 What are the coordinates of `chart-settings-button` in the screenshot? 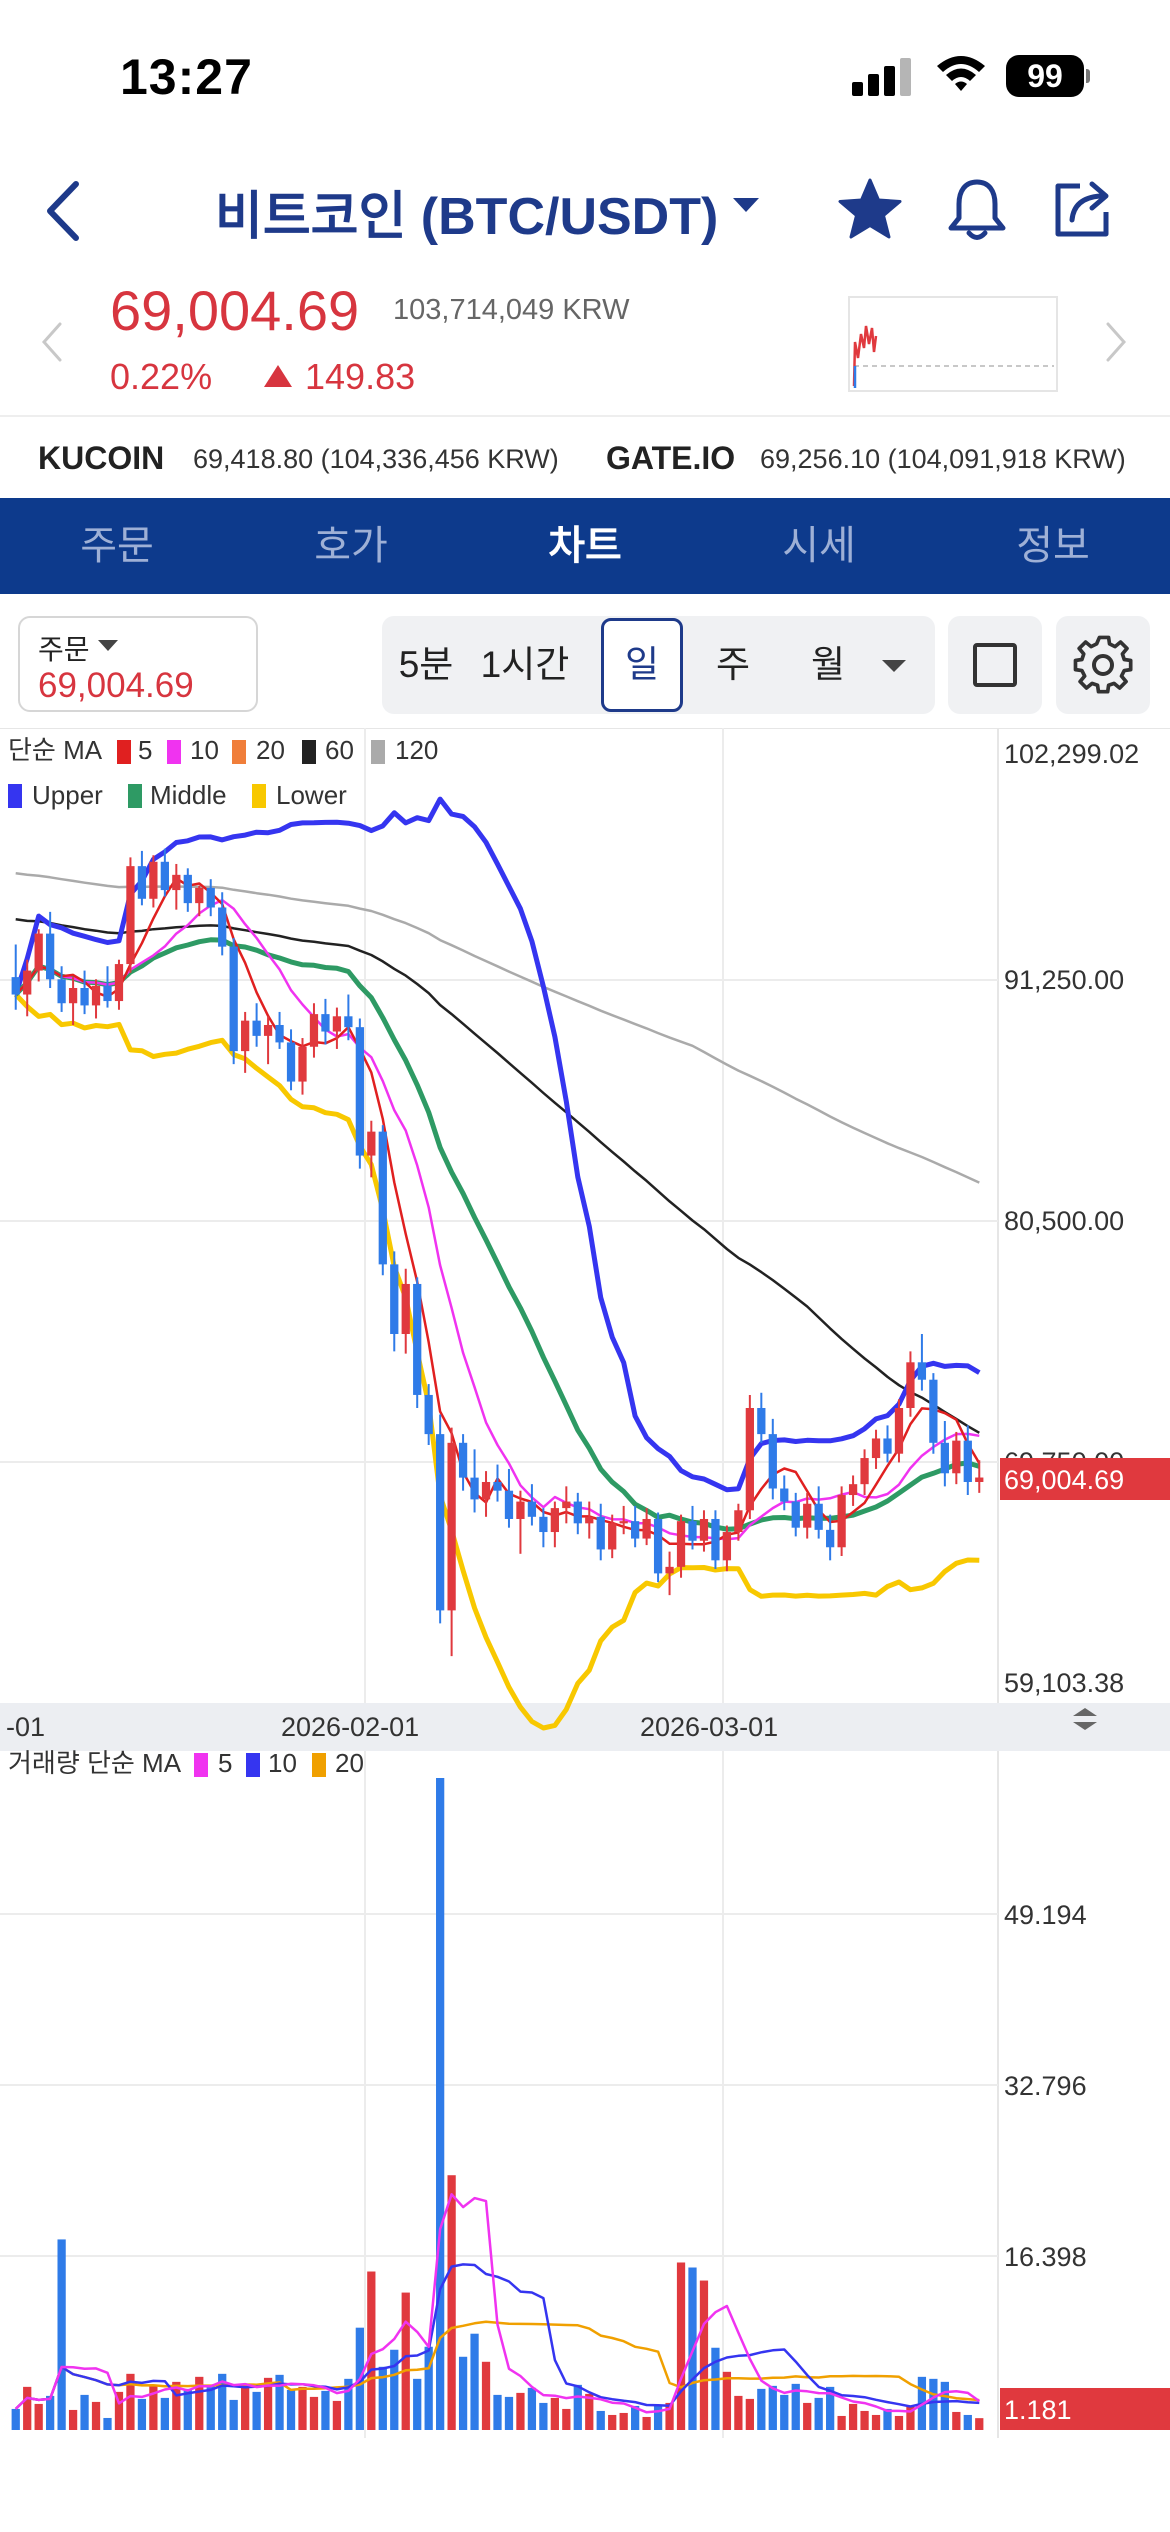 It's located at (1103, 665).